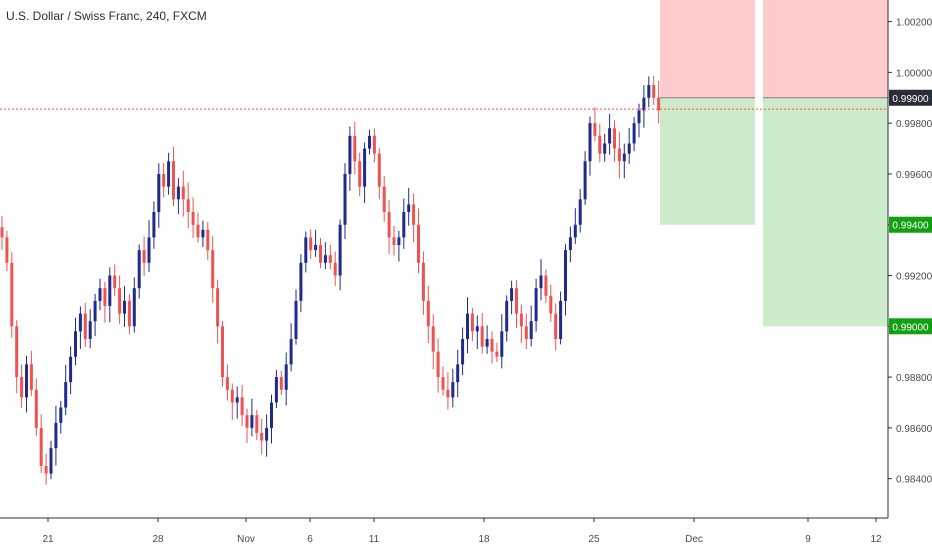 The width and height of the screenshot is (932, 550). Describe the element at coordinates (910, 326) in the screenshot. I see `price-badge-target` at that location.